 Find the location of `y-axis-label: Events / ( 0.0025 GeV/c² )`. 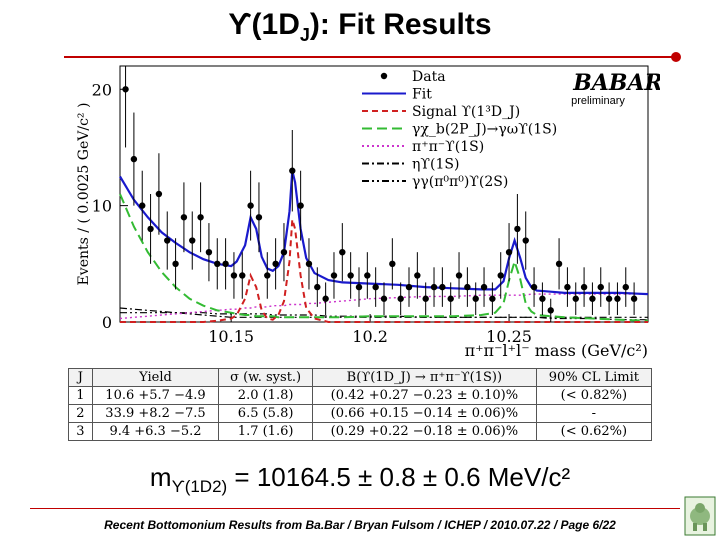

y-axis-label: Events / ( 0.0025 GeV/c² ) is located at coordinates (84, 194).